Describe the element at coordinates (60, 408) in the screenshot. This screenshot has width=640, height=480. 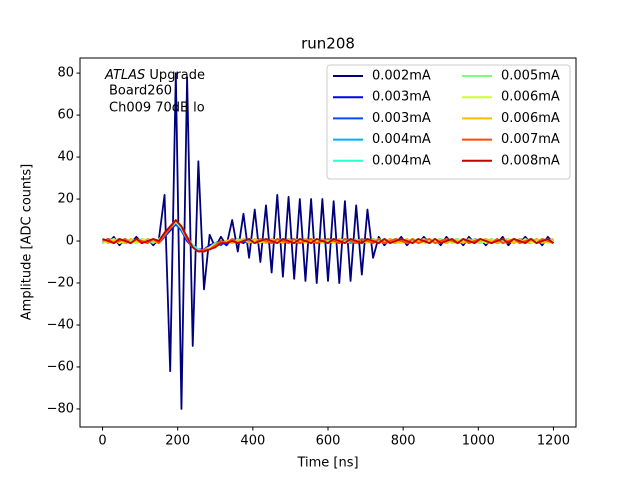
I see `y-tick-label: −80` at that location.